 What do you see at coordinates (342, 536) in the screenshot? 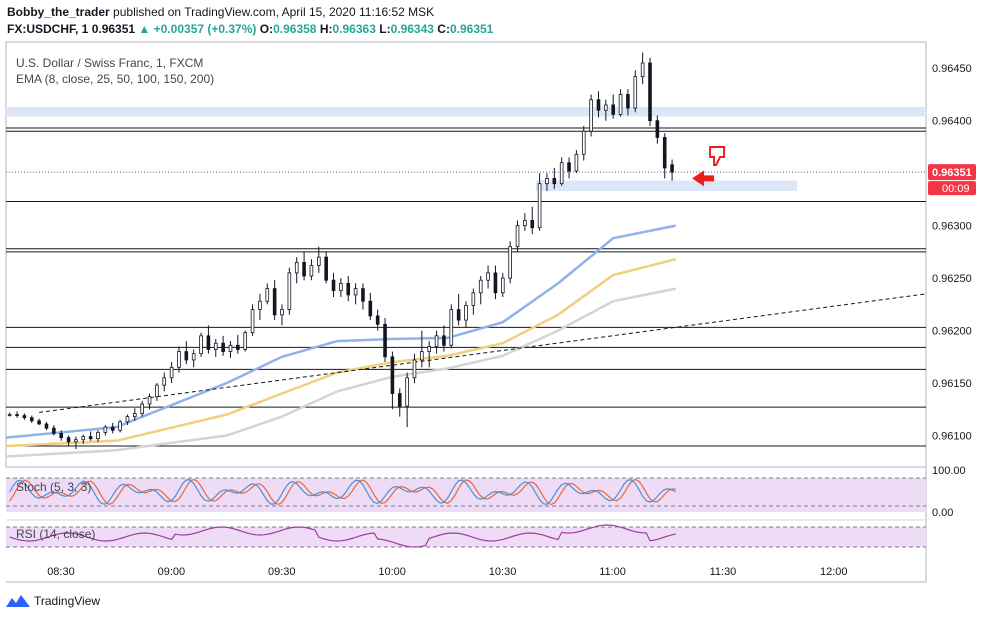
I see `rsi-line` at bounding box center [342, 536].